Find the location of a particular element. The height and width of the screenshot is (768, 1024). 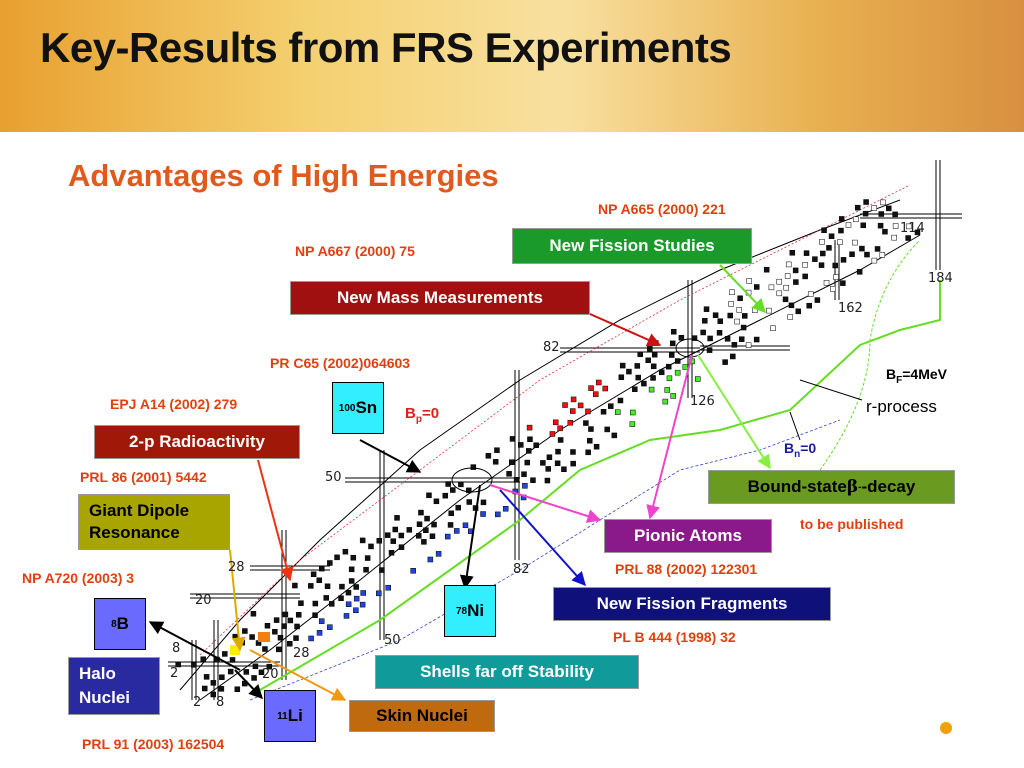

topic-box: New Fission Studies is located at coordinates (632, 246).